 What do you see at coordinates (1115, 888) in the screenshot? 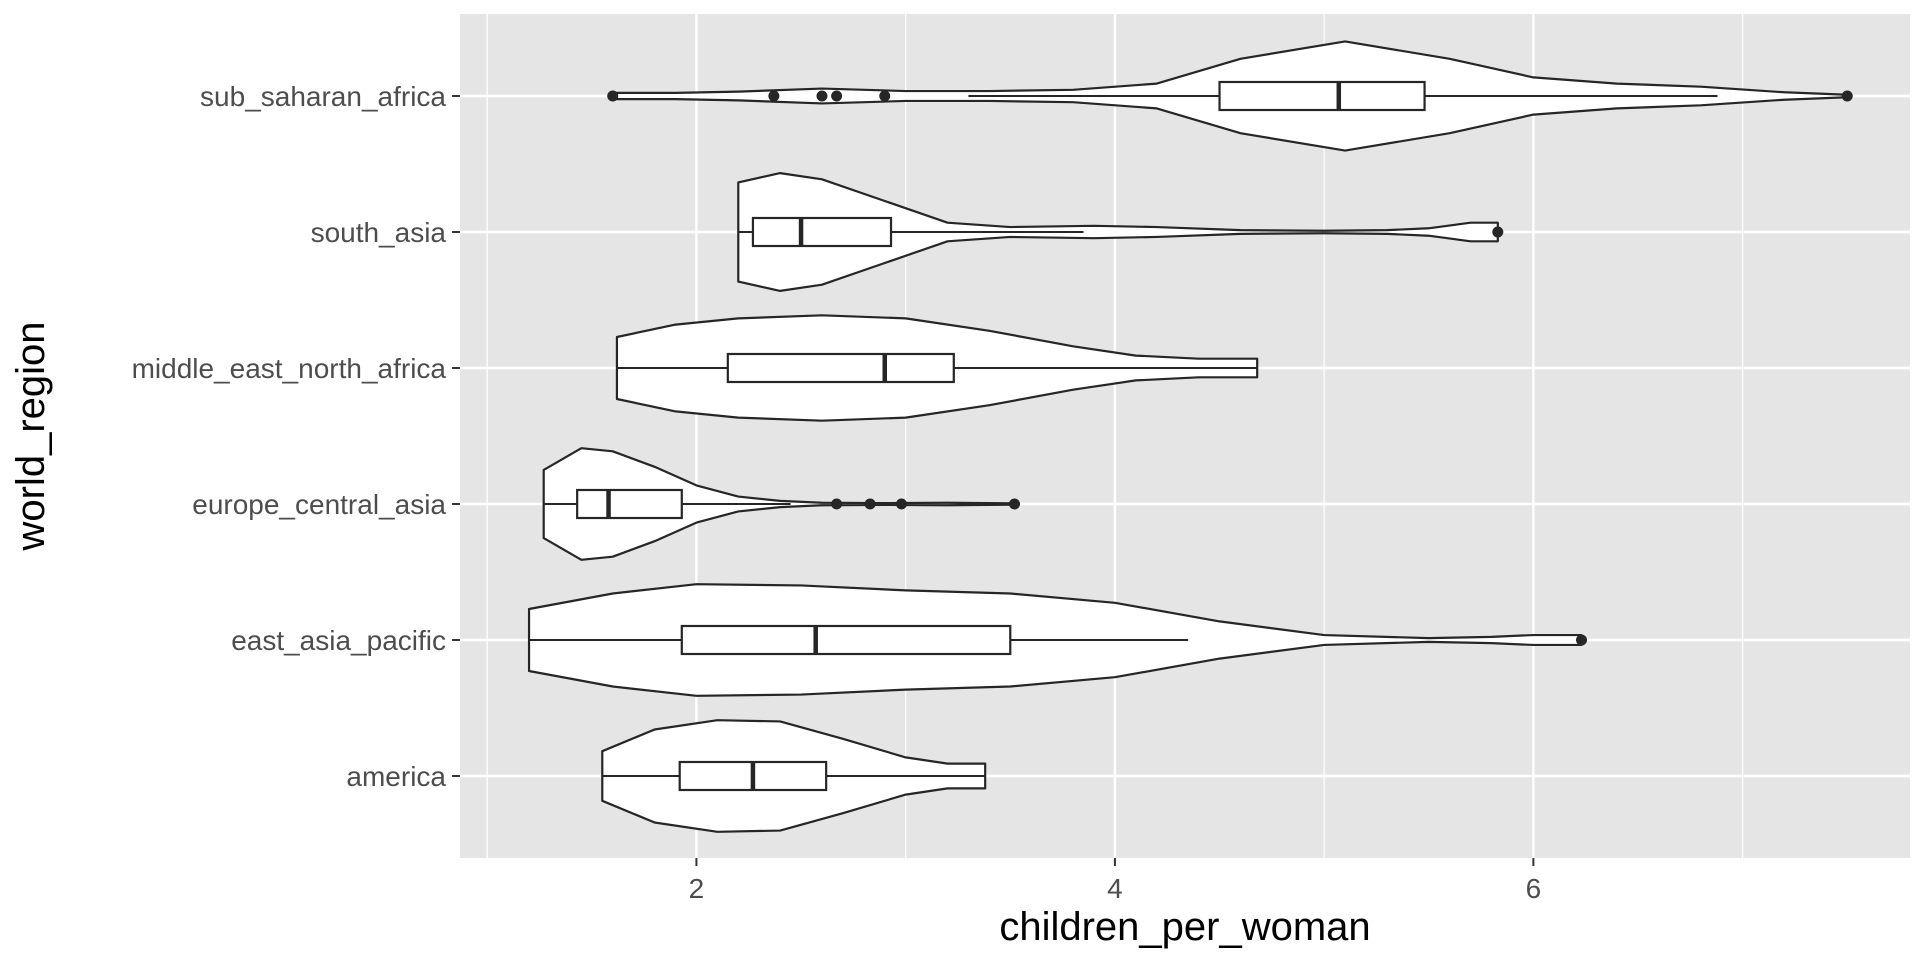
I see `x-tick-label: 4` at bounding box center [1115, 888].